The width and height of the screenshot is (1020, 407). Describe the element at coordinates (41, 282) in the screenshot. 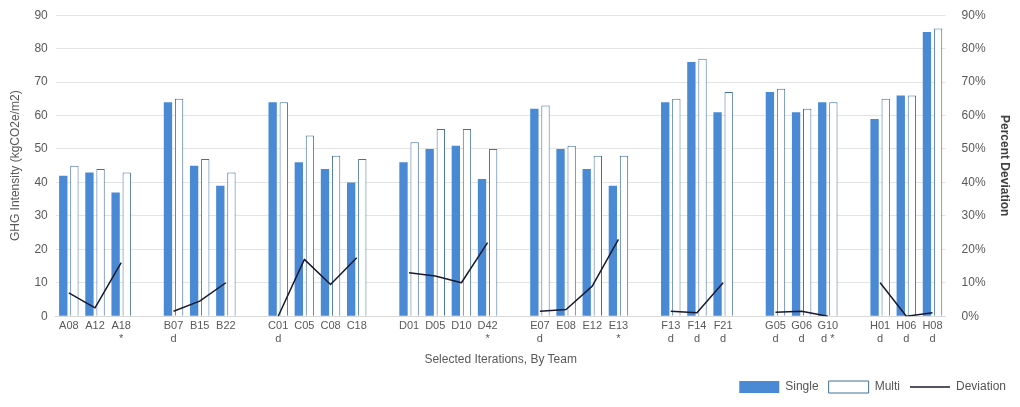

I see `y-tick-label: 10` at that location.